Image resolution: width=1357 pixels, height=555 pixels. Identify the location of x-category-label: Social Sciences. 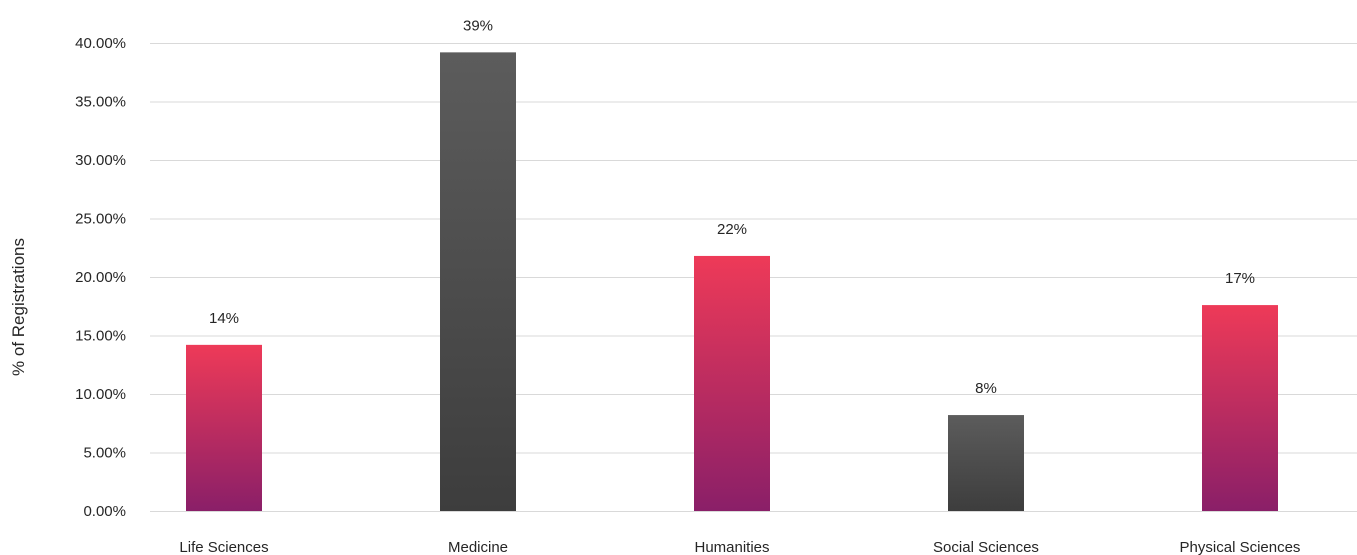
(986, 547).